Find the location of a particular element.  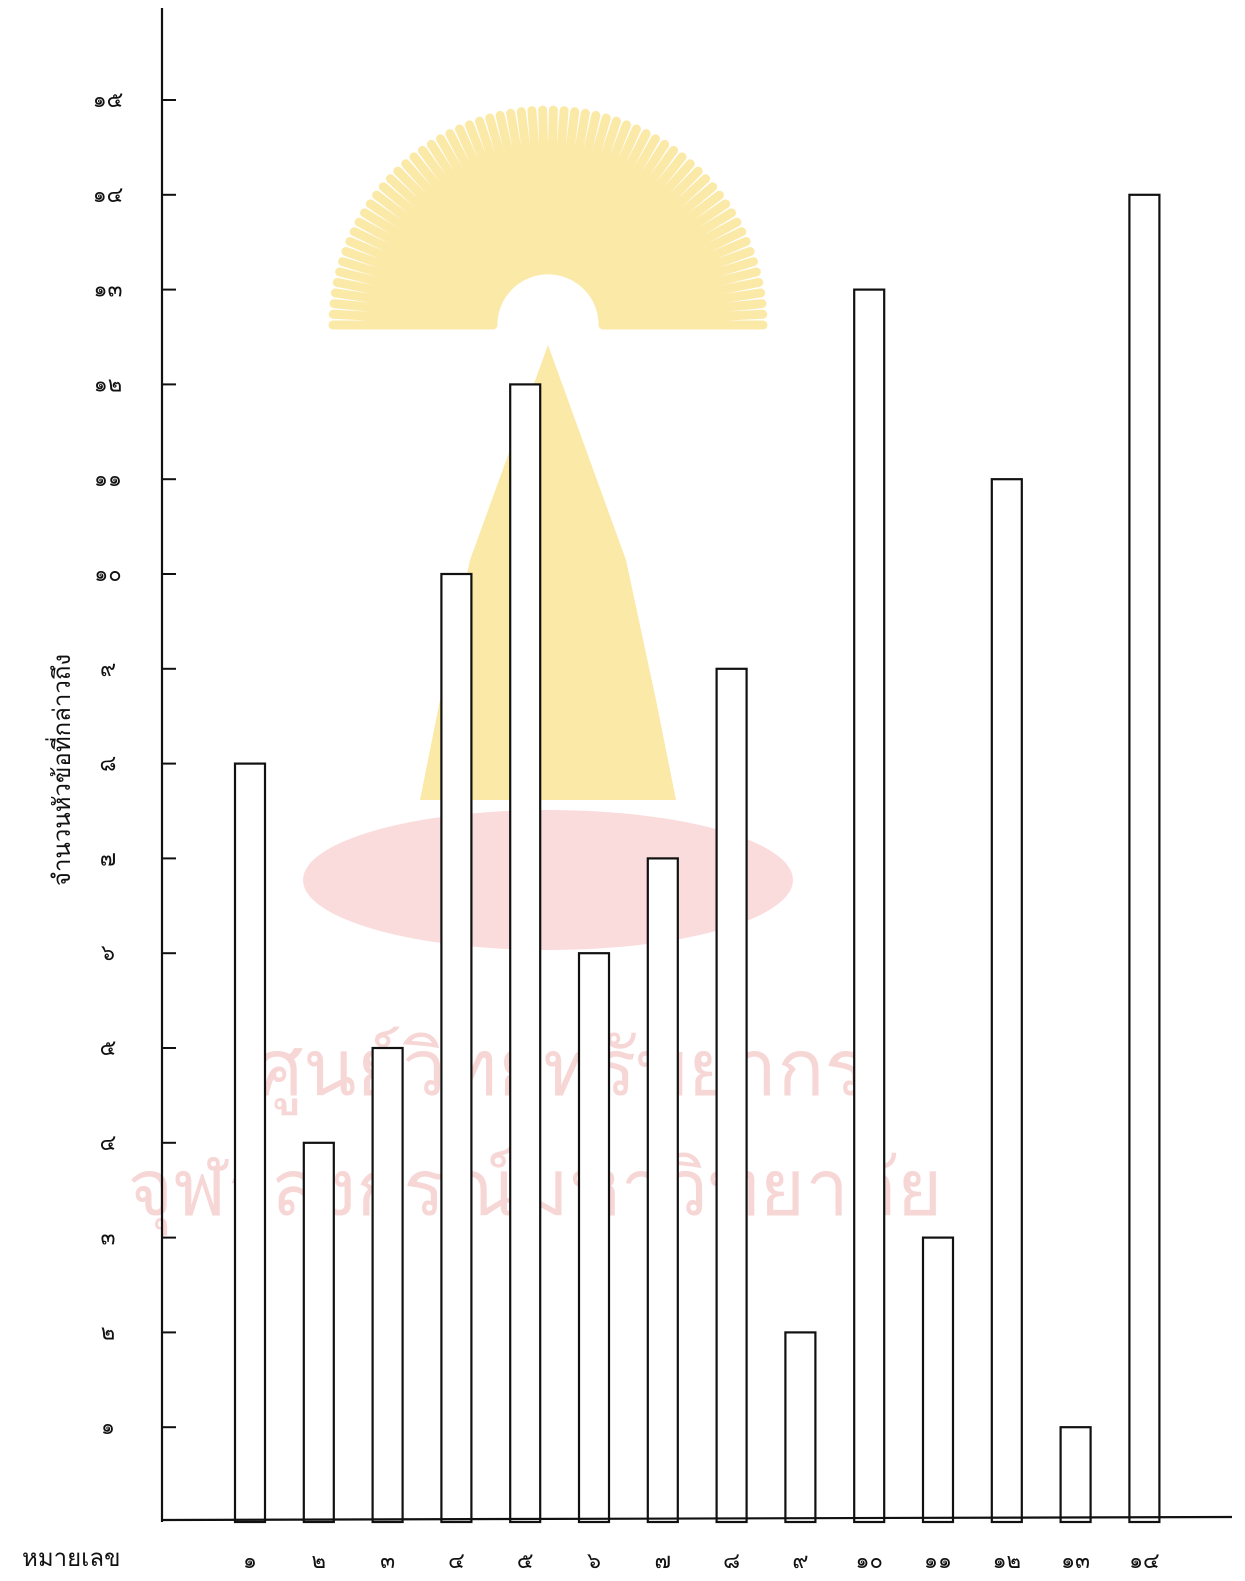

y-tick-label: ๗ is located at coordinates (108, 858).